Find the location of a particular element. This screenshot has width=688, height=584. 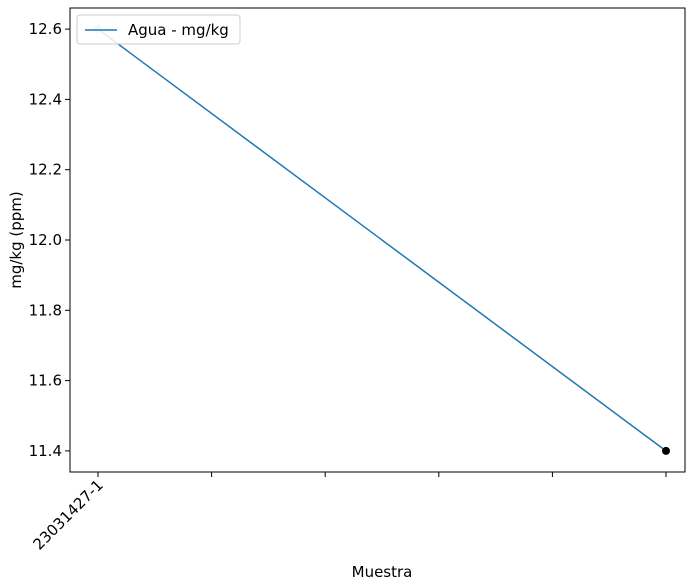

y-tick-label: 12.4 is located at coordinates (45, 99).